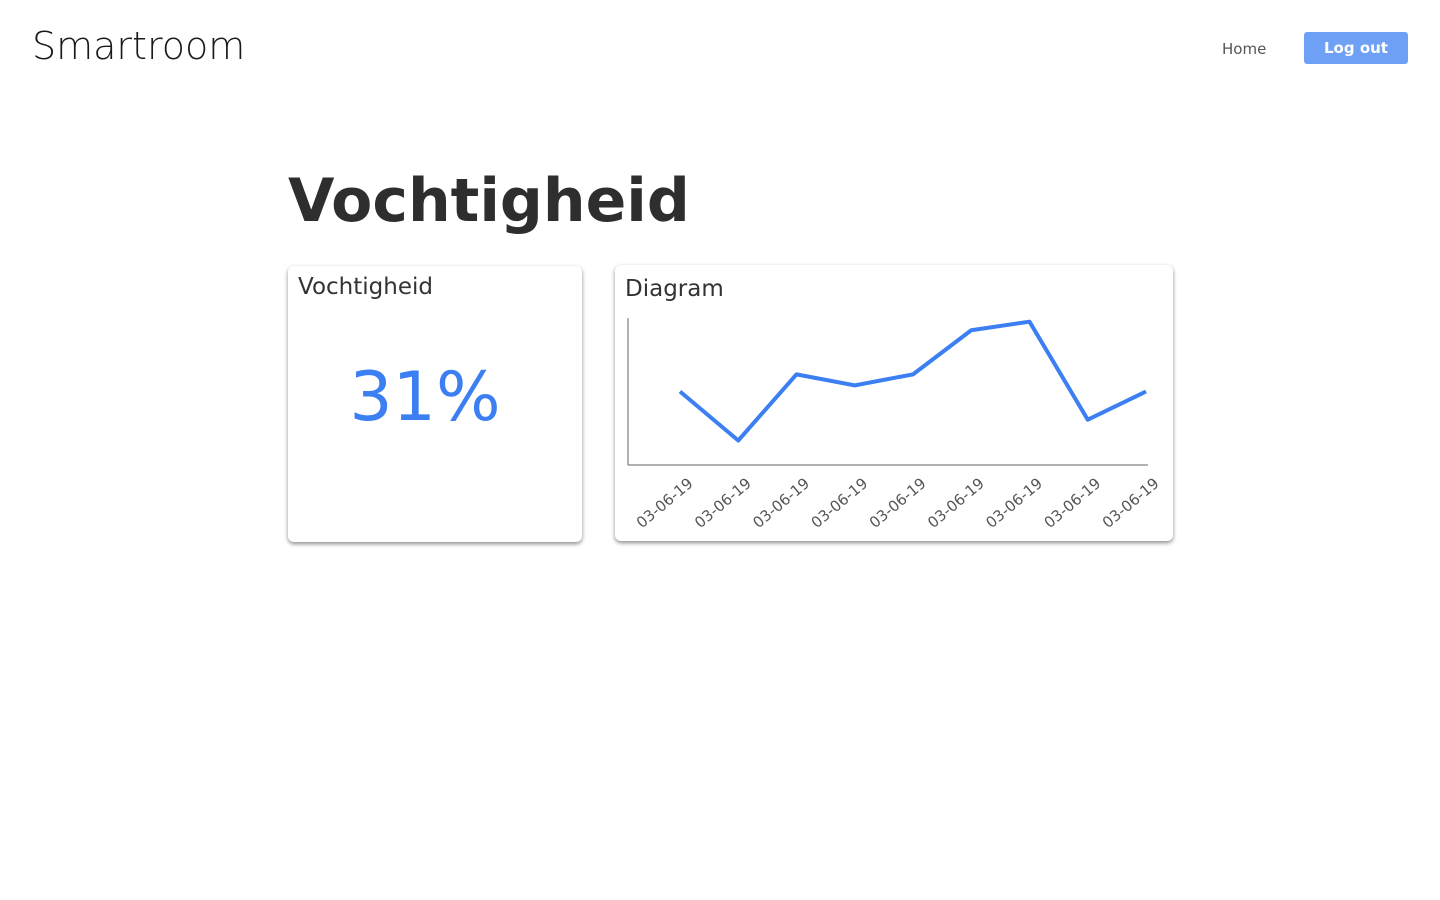 This screenshot has height=900, width=1440. Describe the element at coordinates (139, 46) in the screenshot. I see `brand: Smartroom` at that location.